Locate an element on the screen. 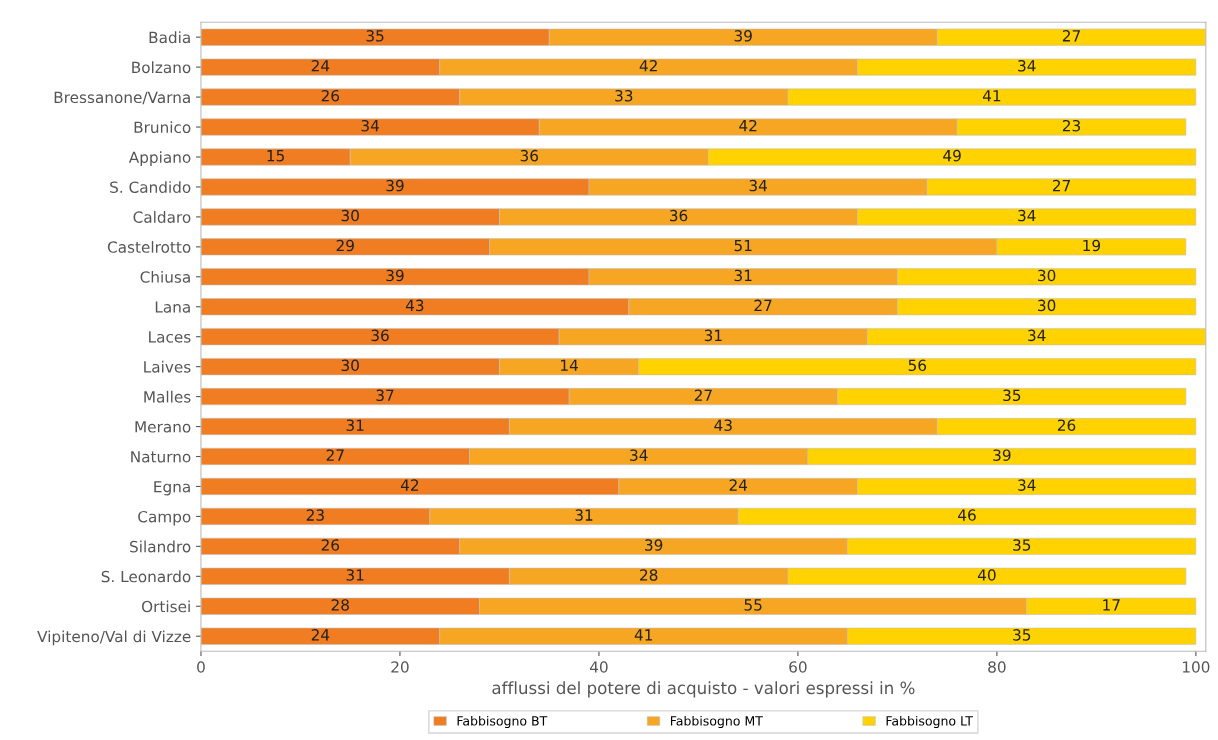  y-tick-label: S. Candido is located at coordinates (150, 187).